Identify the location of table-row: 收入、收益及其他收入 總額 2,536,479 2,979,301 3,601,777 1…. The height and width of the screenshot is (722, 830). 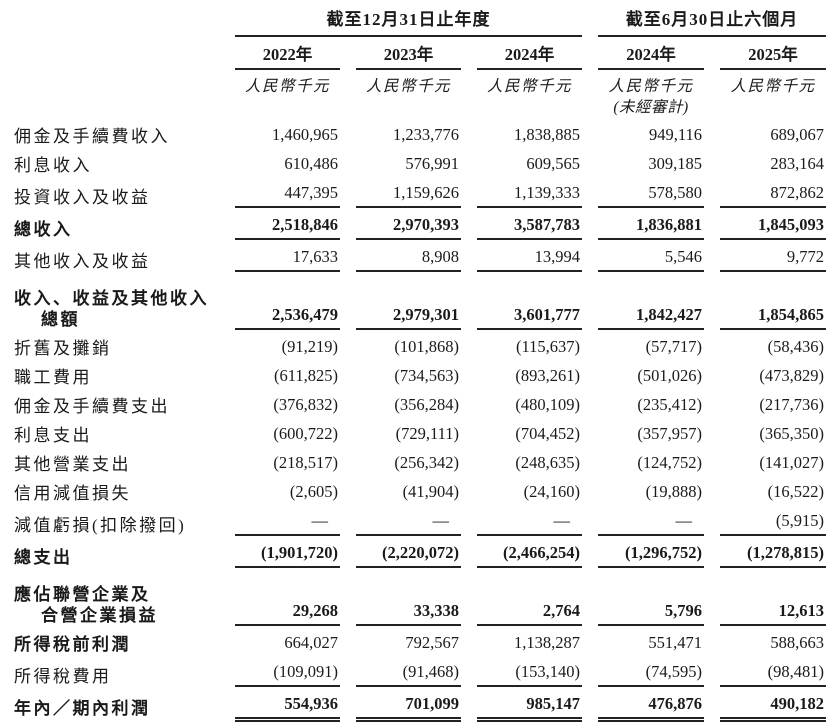
(420, 301).